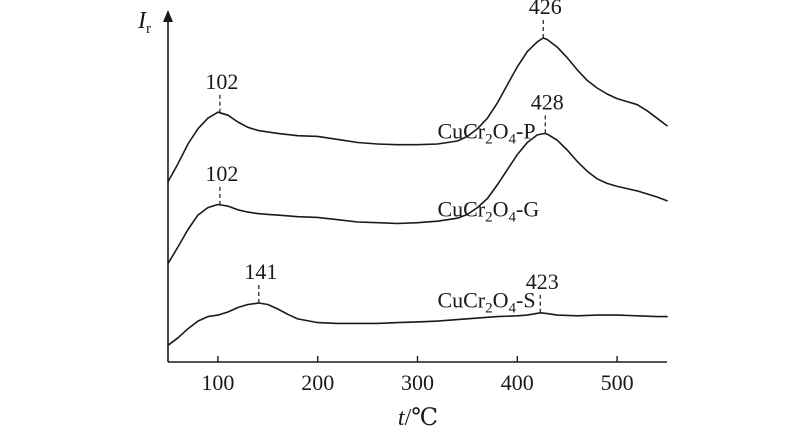 This screenshot has width=800, height=435. What do you see at coordinates (486, 133) in the screenshot?
I see `series-label: CuCr2O4-P` at bounding box center [486, 133].